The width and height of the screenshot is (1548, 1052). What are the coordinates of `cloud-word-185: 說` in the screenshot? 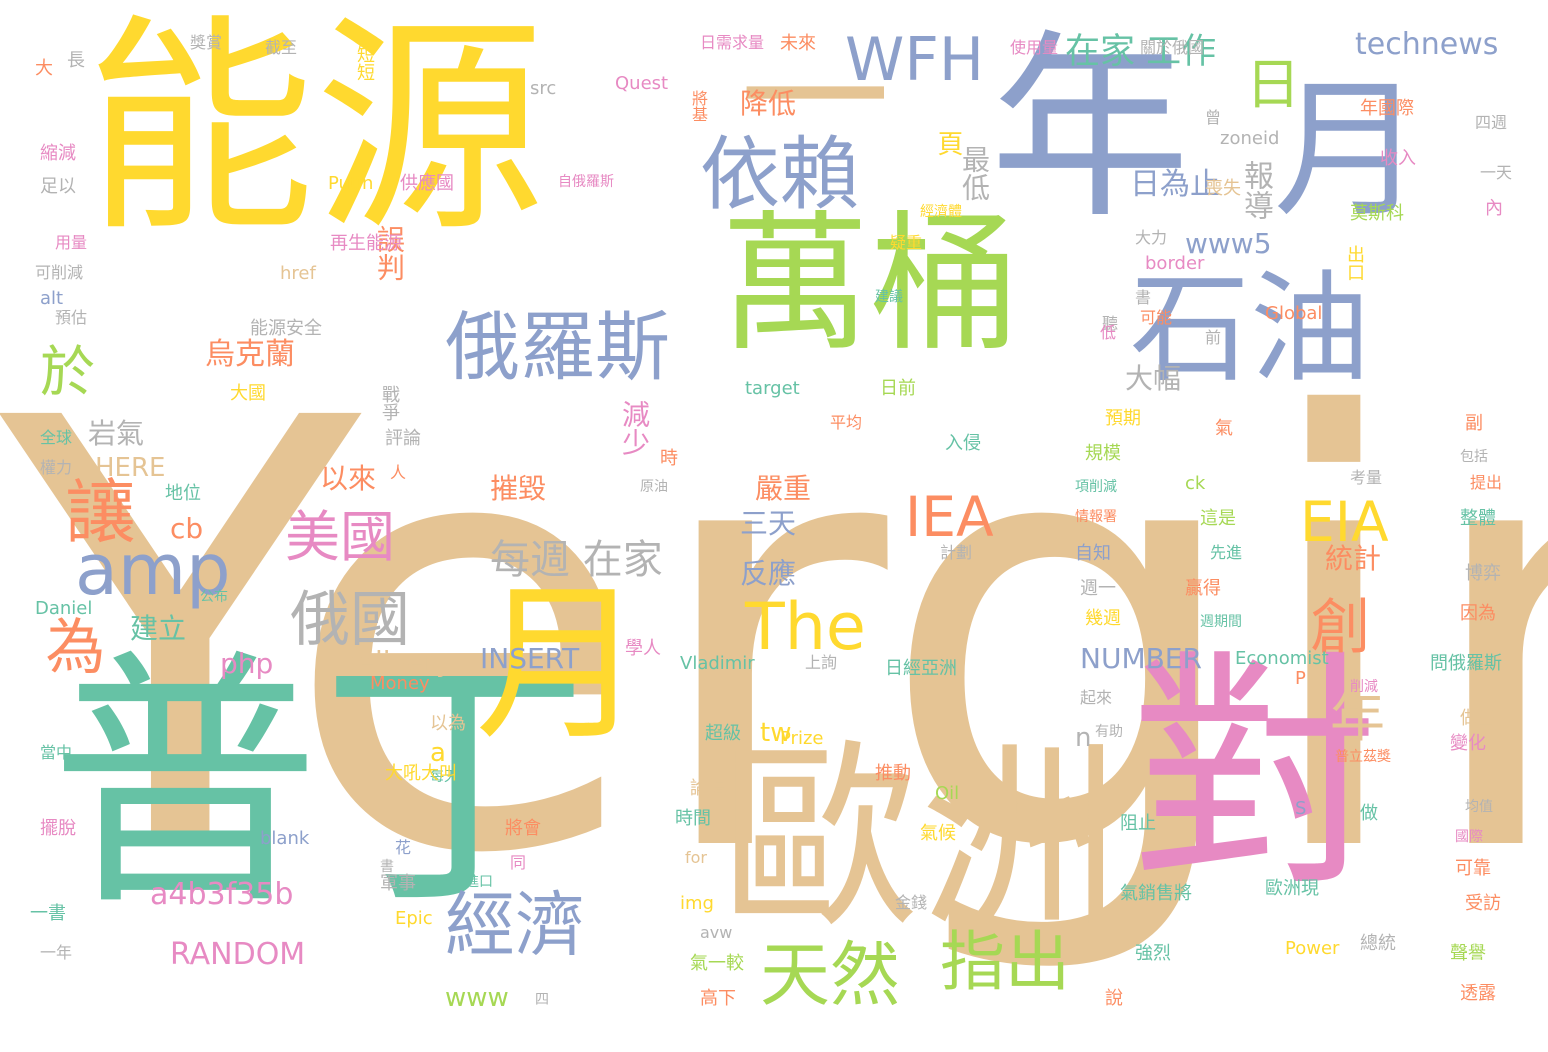 It's located at (1114, 998).